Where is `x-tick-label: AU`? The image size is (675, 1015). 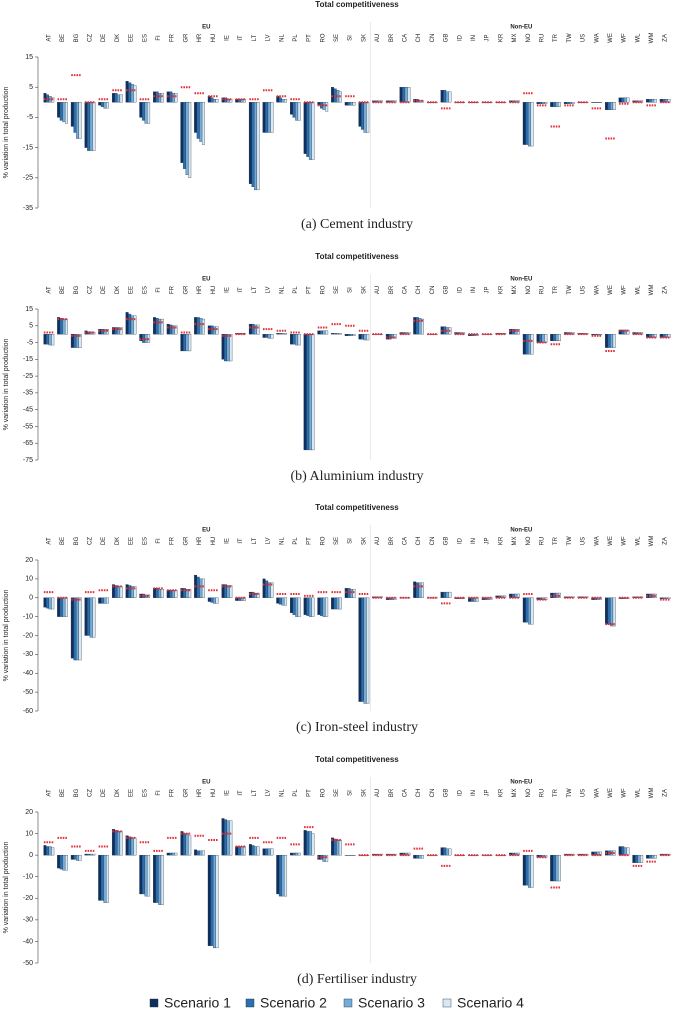
x-tick-label: AU is located at coordinates (378, 290).